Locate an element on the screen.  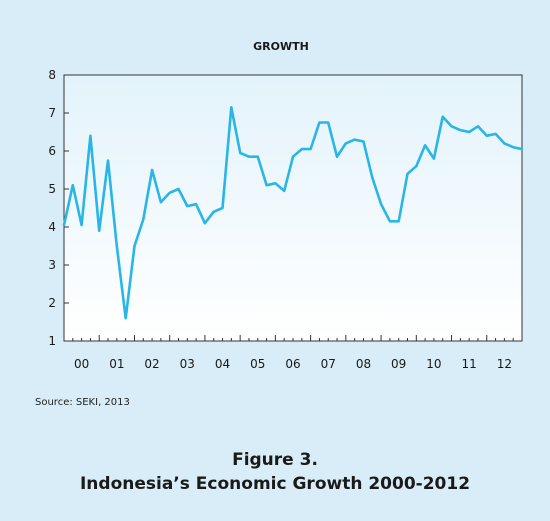
y-tick-label: 2 is located at coordinates (52, 303).